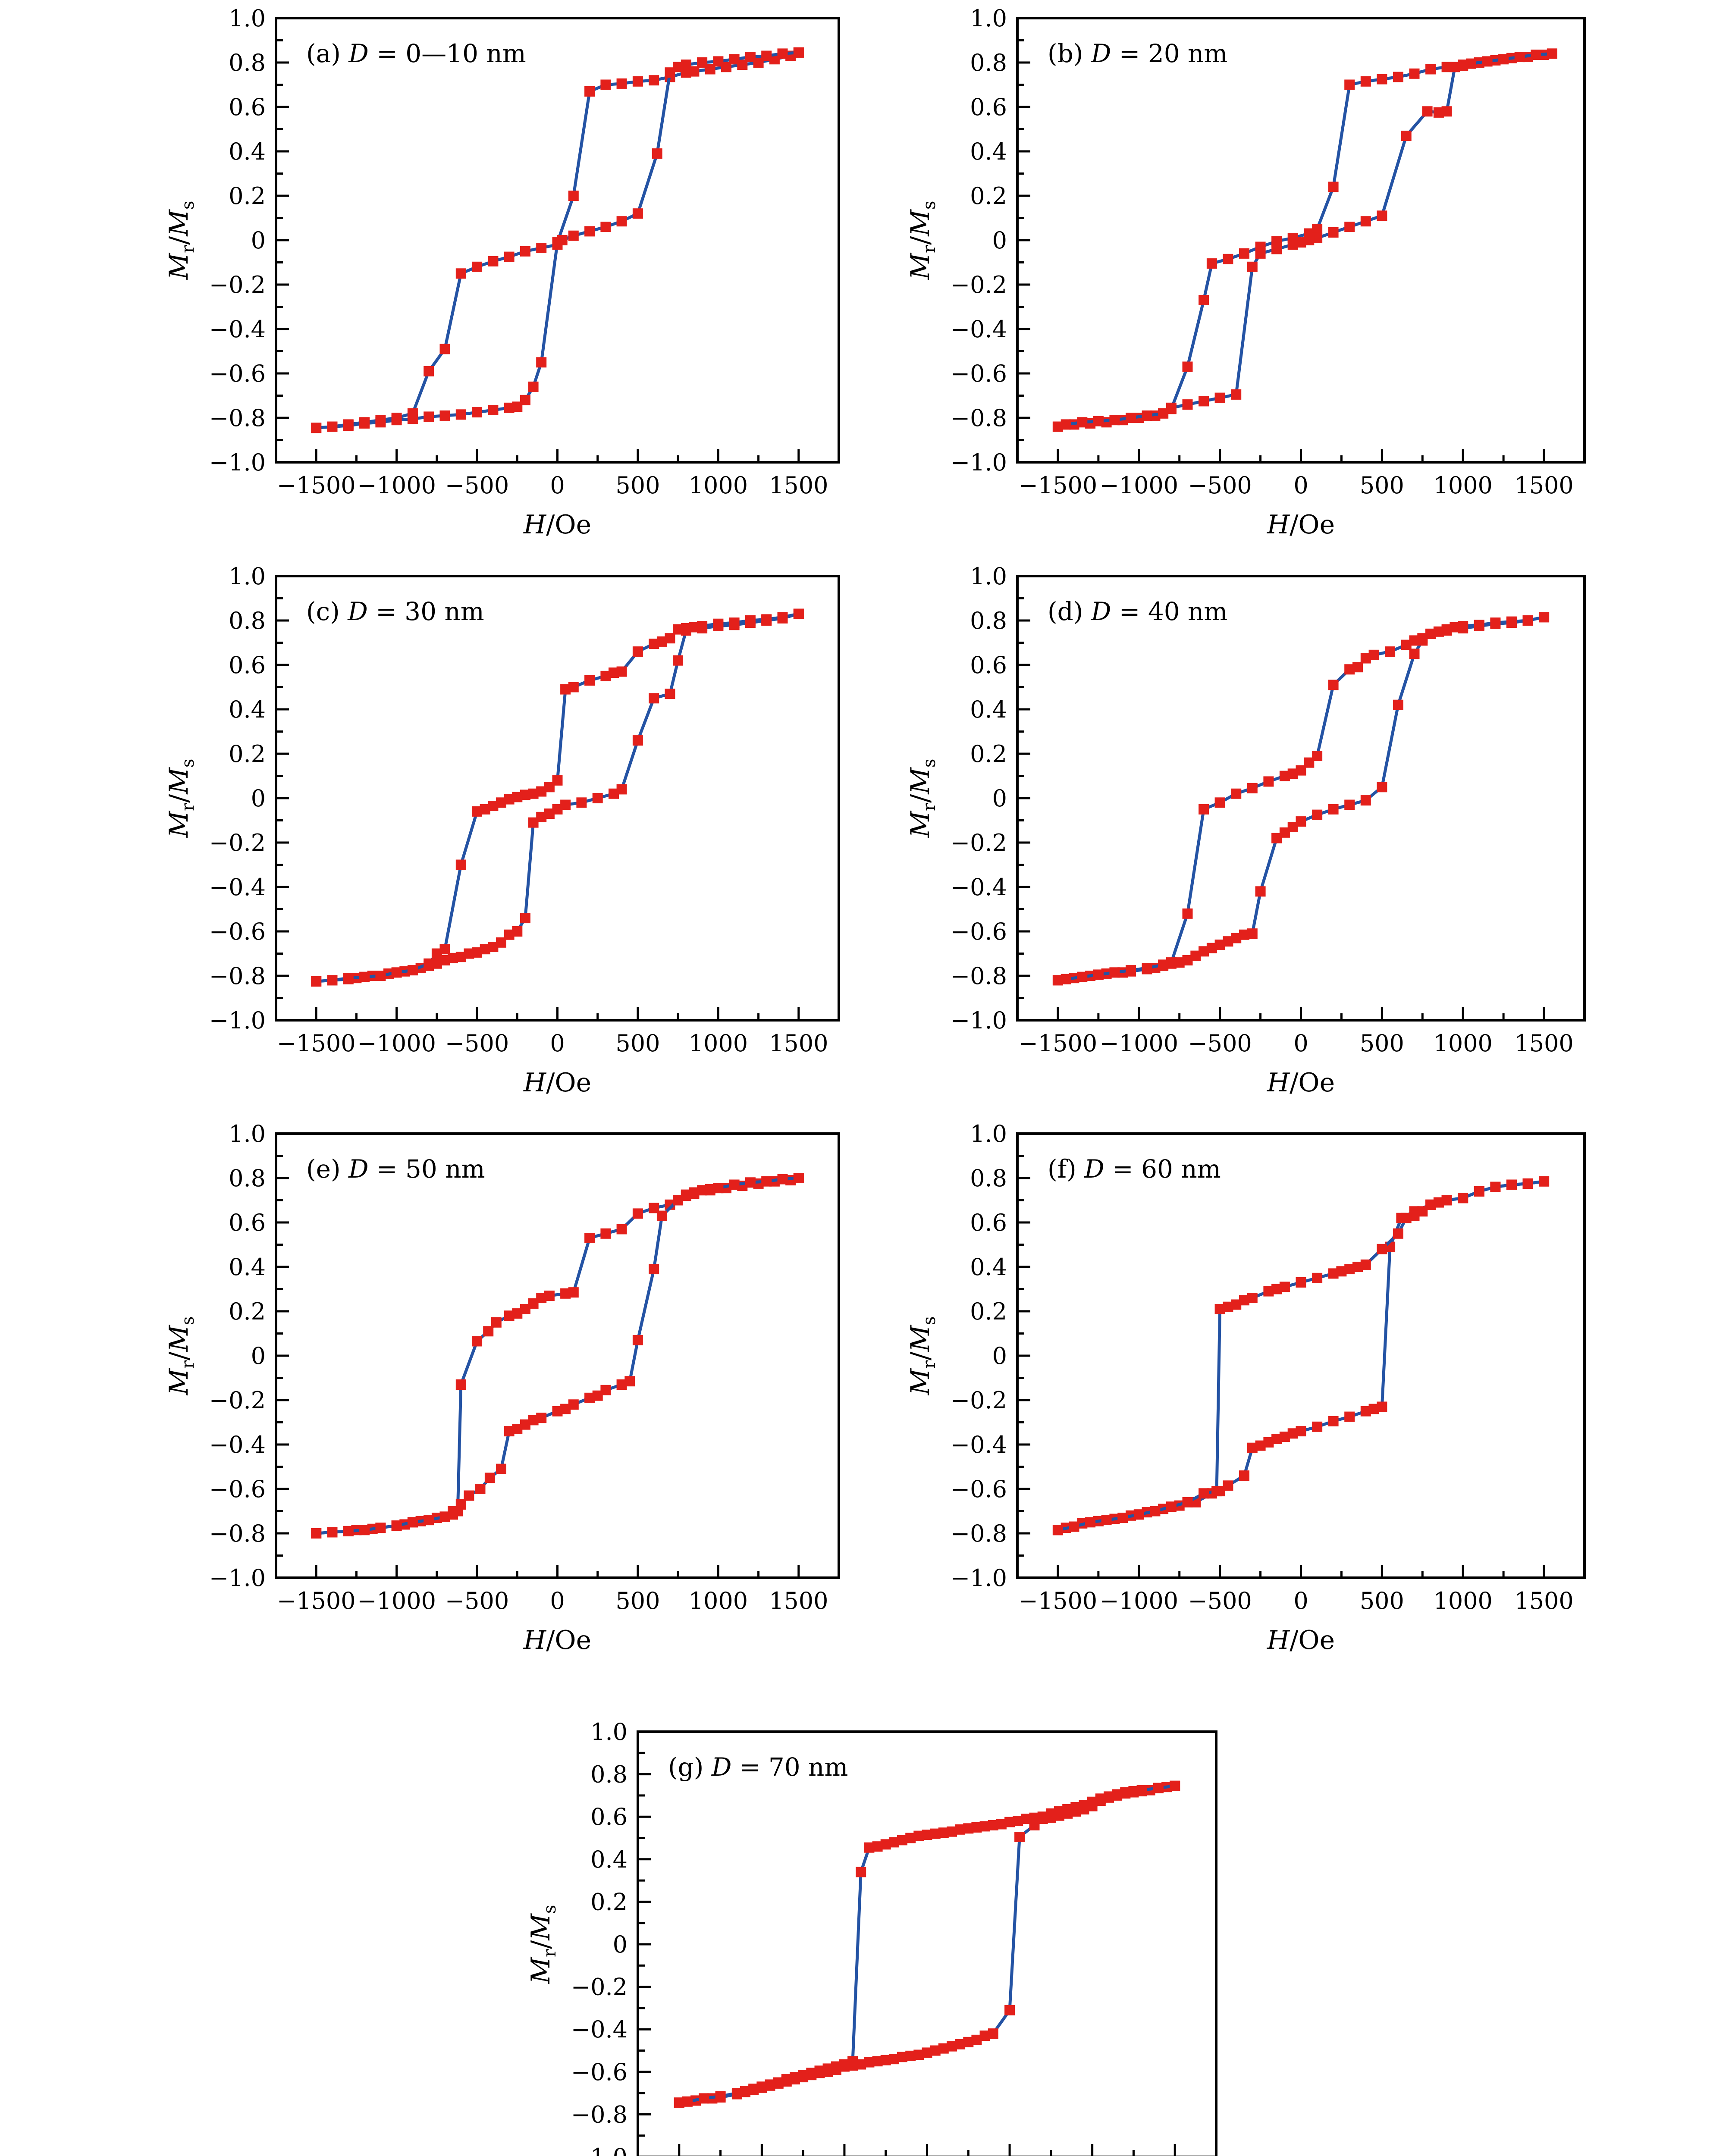 Image resolution: width=1732 pixels, height=2156 pixels. What do you see at coordinates (609, 1816) in the screenshot?
I see `y-tick-label: 0.6` at bounding box center [609, 1816].